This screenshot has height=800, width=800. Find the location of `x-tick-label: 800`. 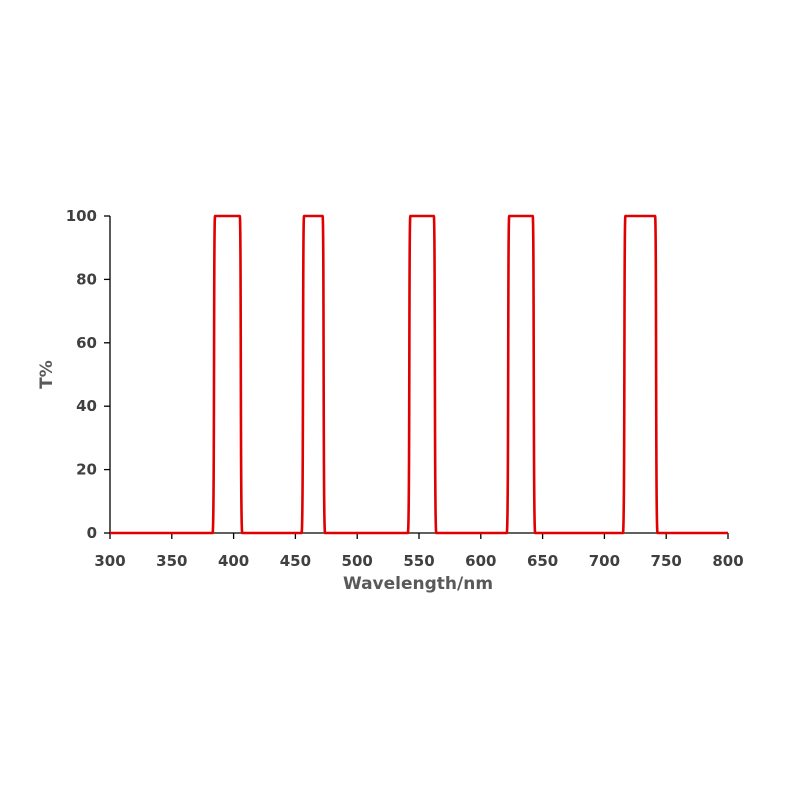

x-tick-label: 800 is located at coordinates (727, 561).